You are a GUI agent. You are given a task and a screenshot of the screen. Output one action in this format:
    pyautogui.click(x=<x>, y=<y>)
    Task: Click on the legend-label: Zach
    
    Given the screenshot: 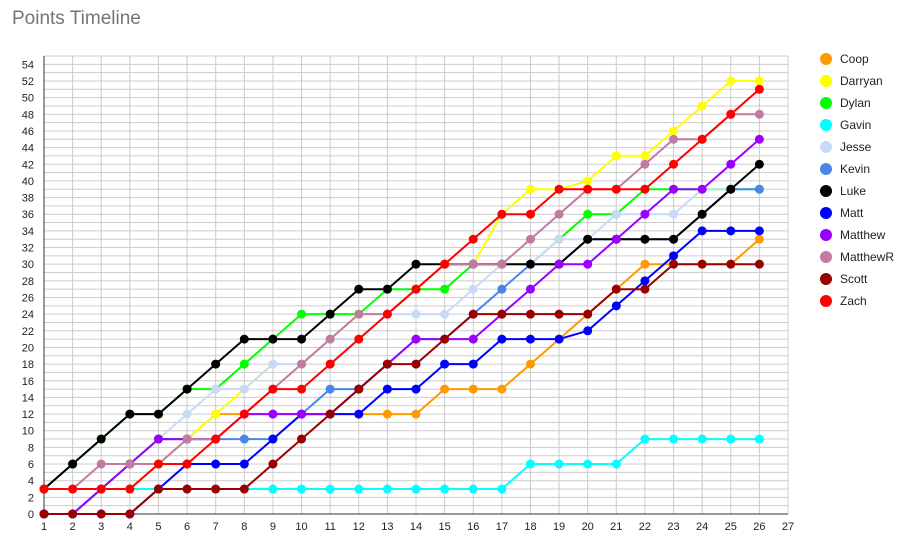 What is the action you would take?
    pyautogui.click(x=853, y=301)
    